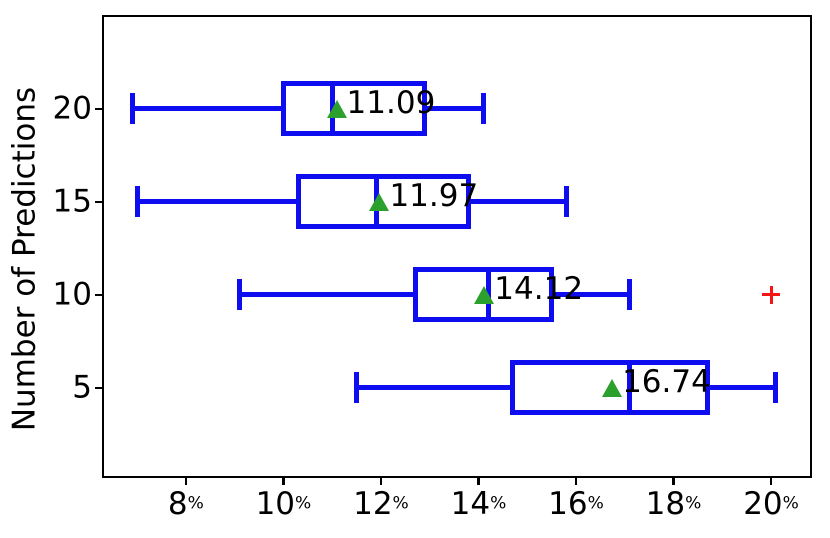 The image size is (830, 538). I want to click on y-tick-label: 15, so click(72, 201).